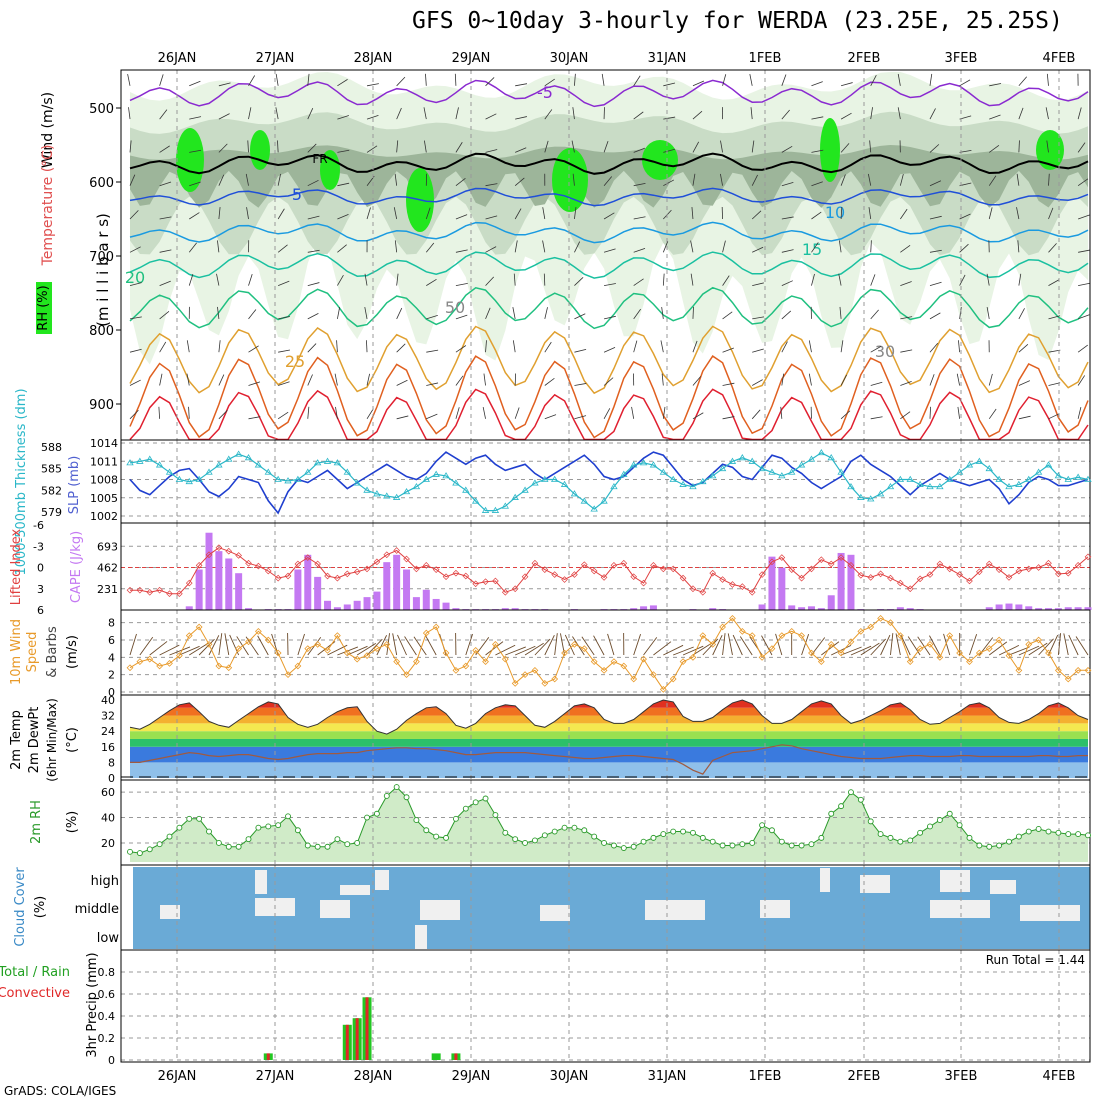  Describe the element at coordinates (295, 361) in the screenshot. I see `contour-label: 25` at that location.